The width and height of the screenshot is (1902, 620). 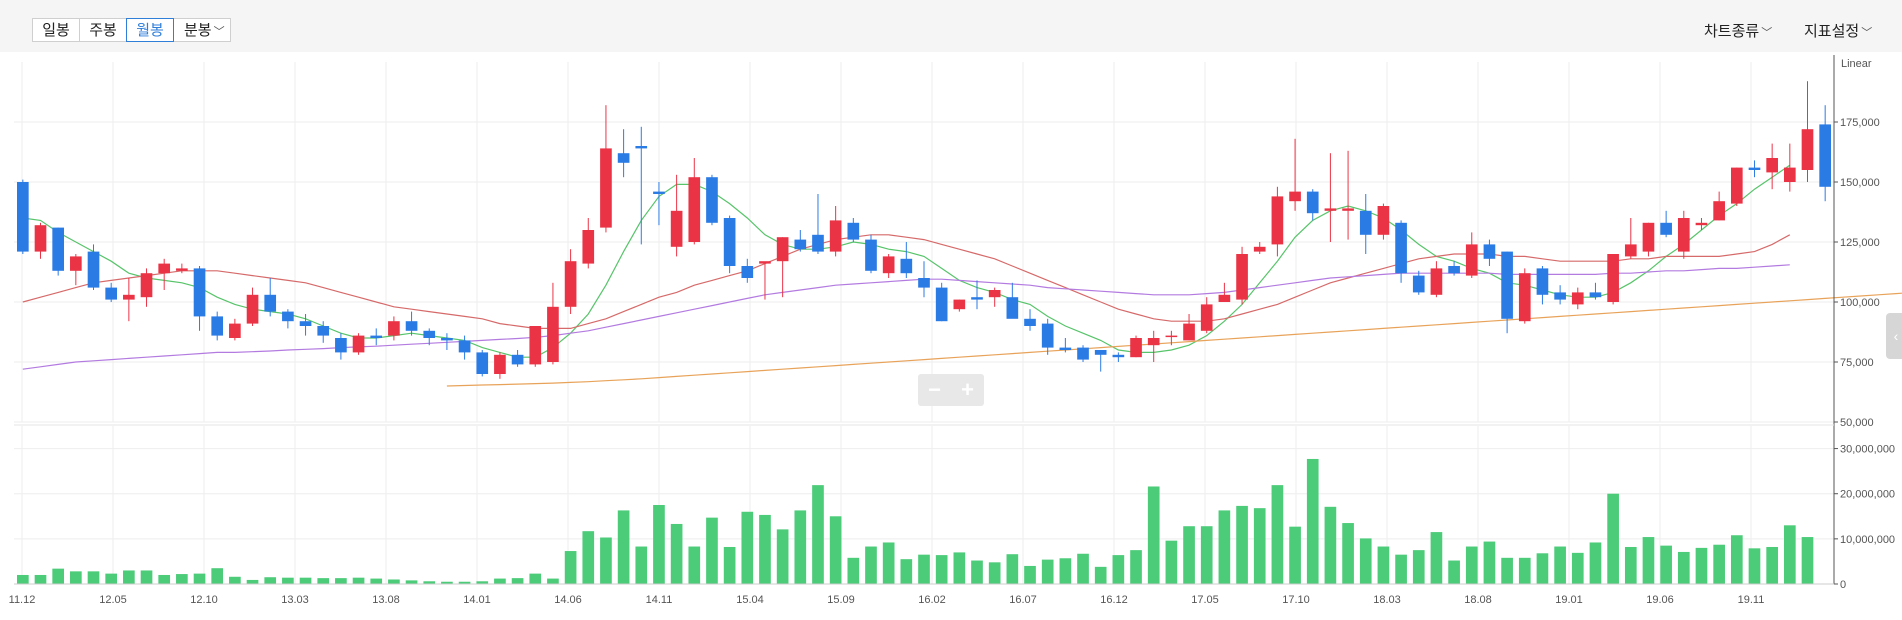 I want to click on zoom-in-button: +, so click(x=967, y=389).